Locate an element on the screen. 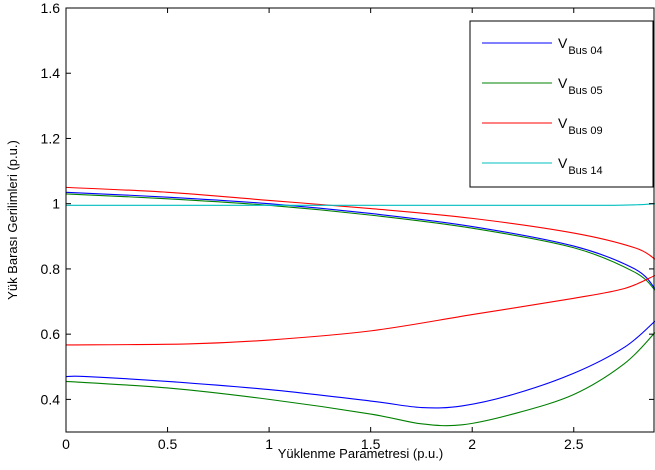 This screenshot has height=470, width=655. y-tick-label: 1 is located at coordinates (56, 204).